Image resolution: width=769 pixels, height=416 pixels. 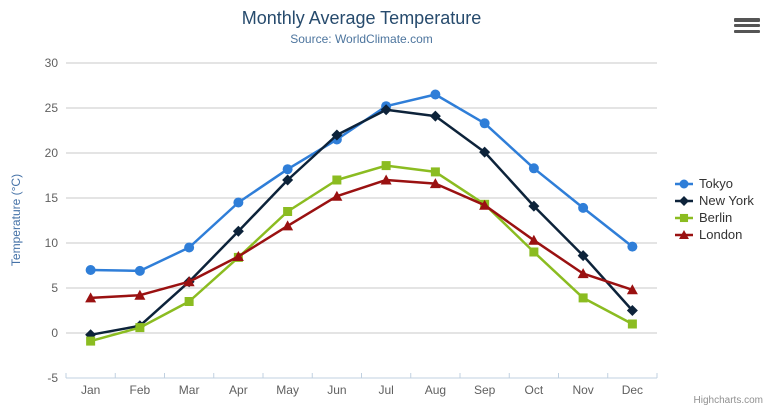 What do you see at coordinates (52, 108) in the screenshot?
I see `y-tick-label: 25` at bounding box center [52, 108].